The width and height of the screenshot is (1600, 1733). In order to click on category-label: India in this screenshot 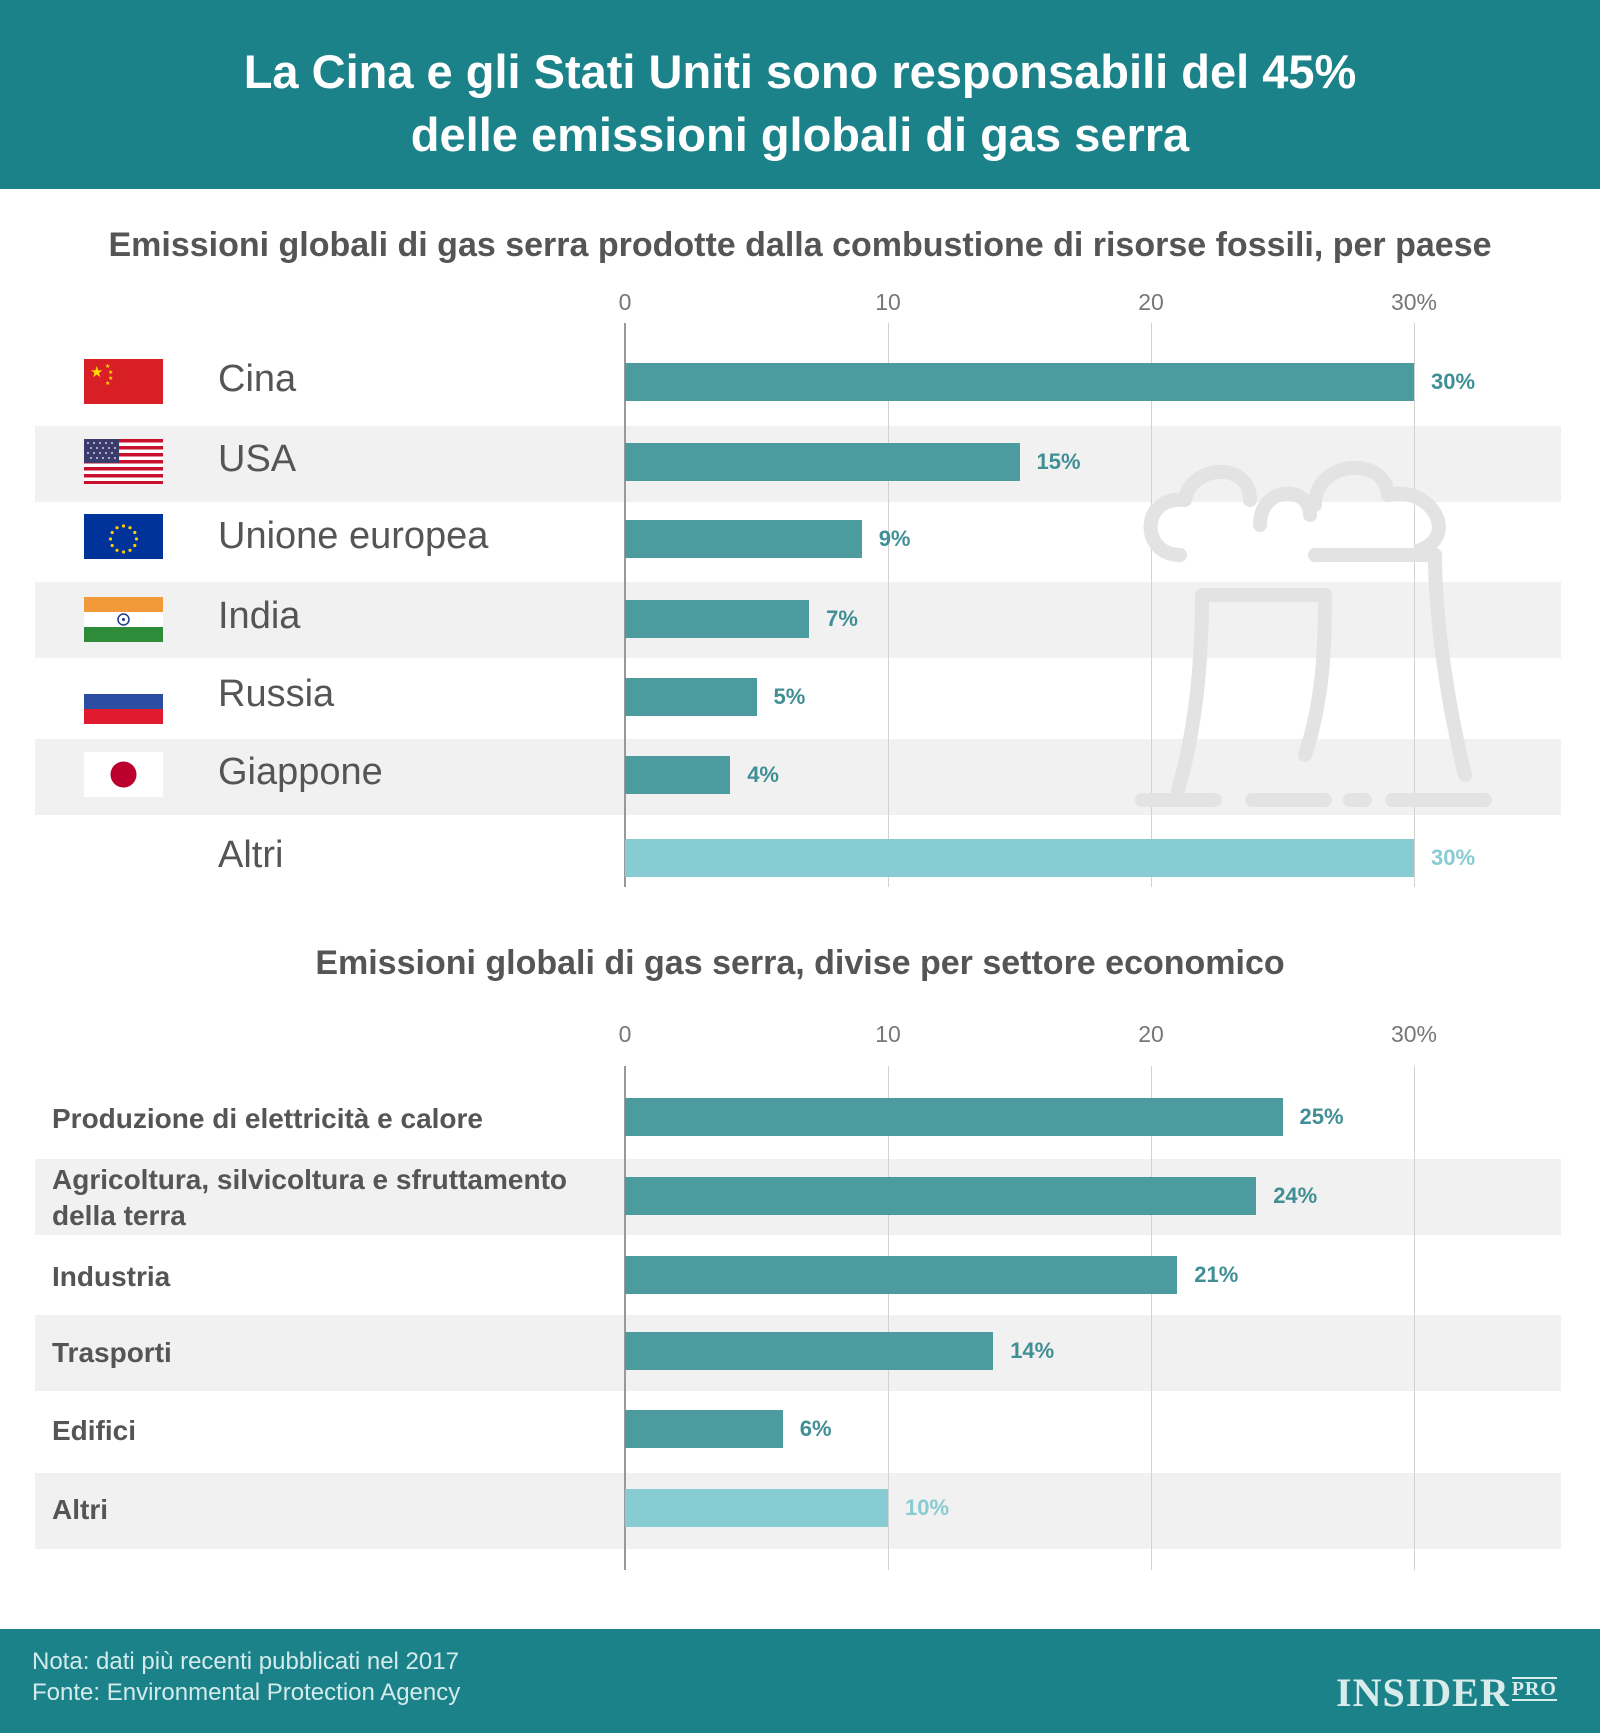, I will do `click(259, 616)`.